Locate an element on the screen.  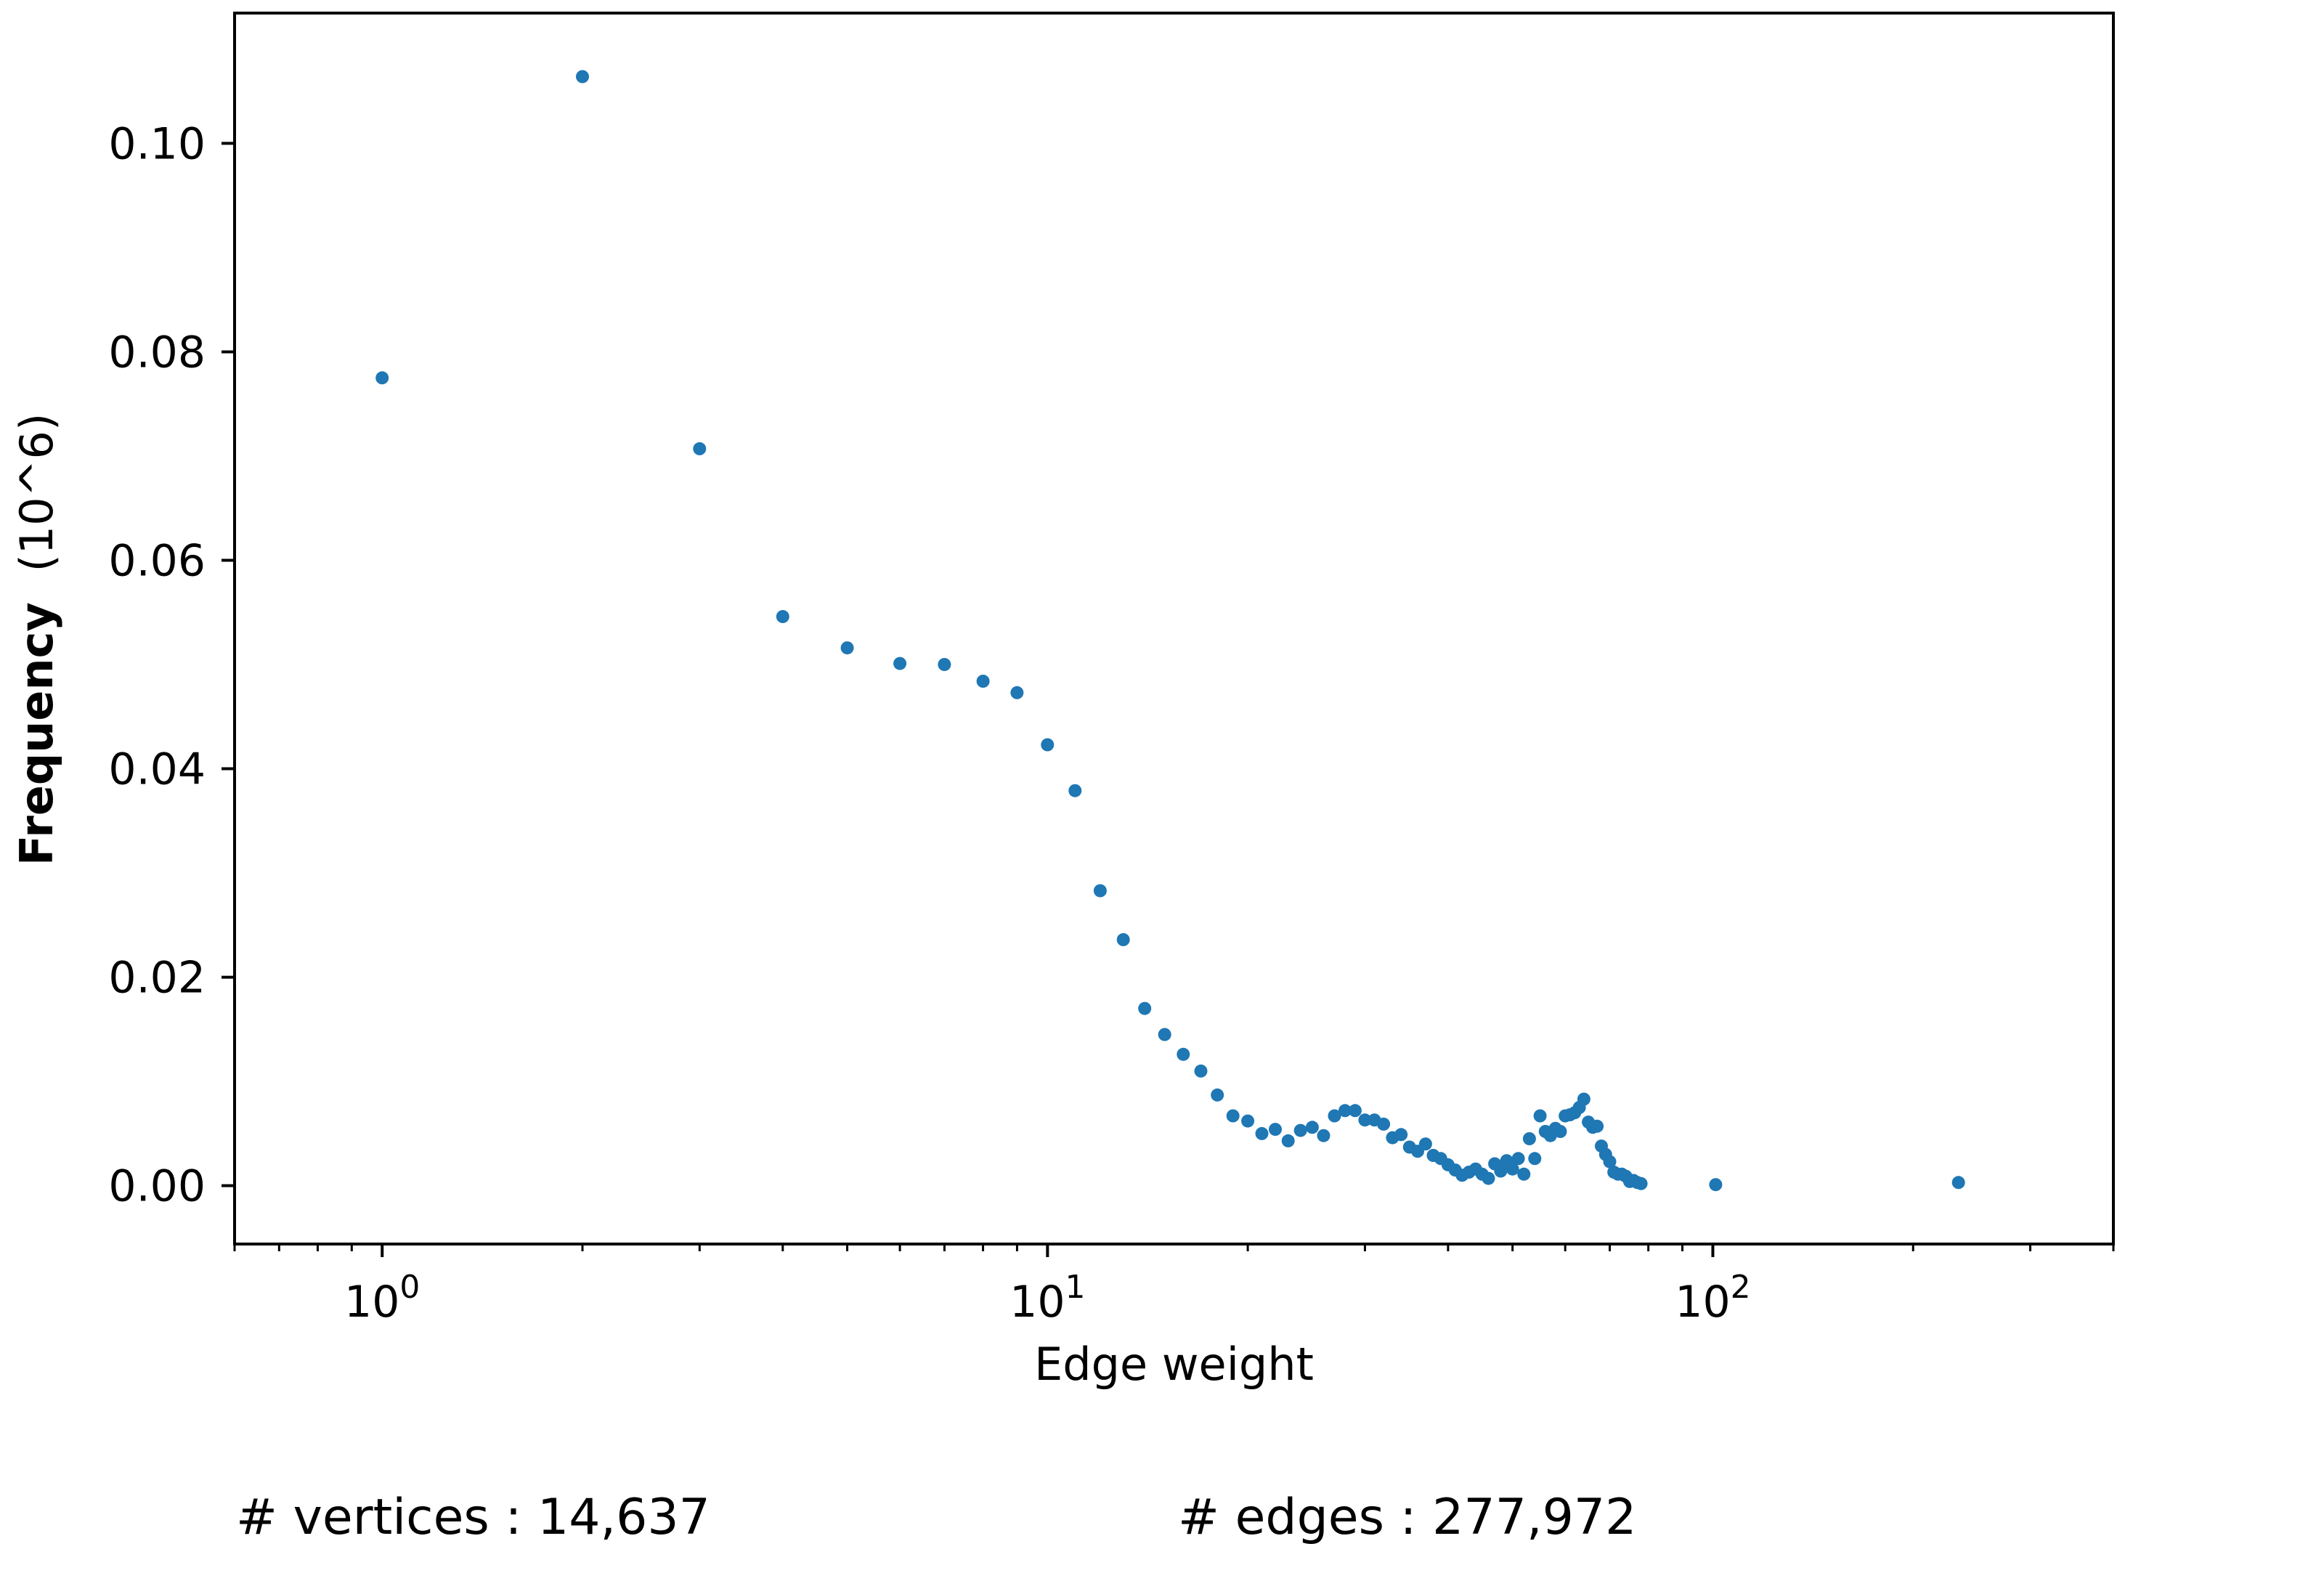
x-tick-labels: 10⁰ 10¹ 10² is located at coordinates (1047, 1298).